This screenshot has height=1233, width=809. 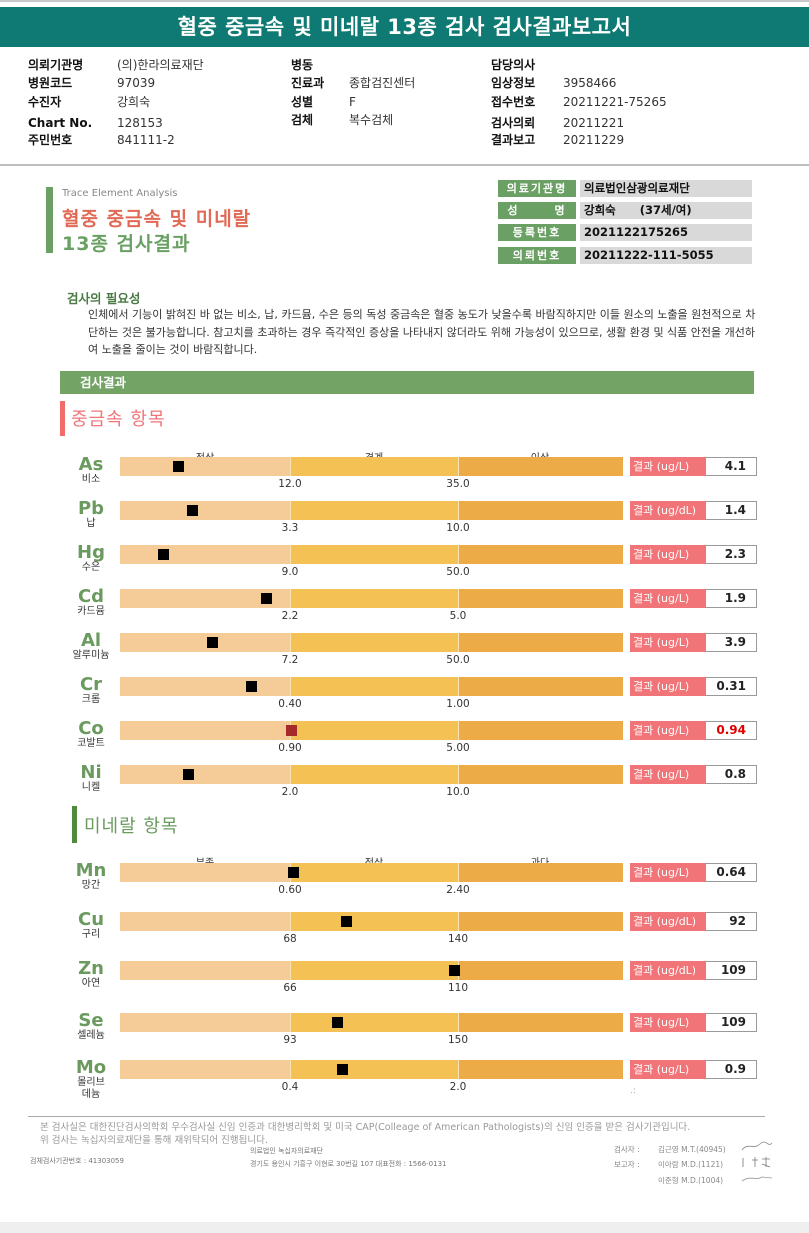 I want to click on id-box: 의료기관명 의료법인삼광의료재단, so click(x=626, y=188).